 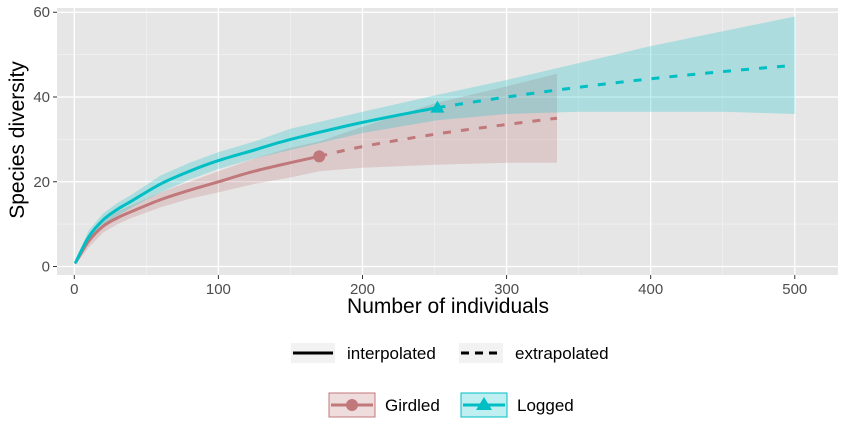 What do you see at coordinates (74, 289) in the screenshot?
I see `x-tick-label: 0` at bounding box center [74, 289].